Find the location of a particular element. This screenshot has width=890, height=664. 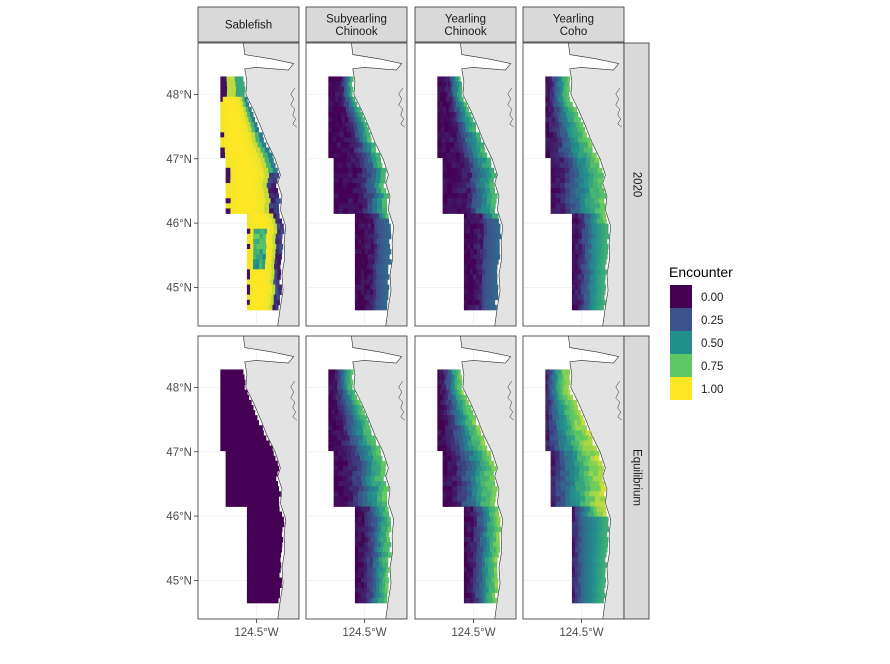

column-strip-label: Yearling Chinook is located at coordinates (465, 25).